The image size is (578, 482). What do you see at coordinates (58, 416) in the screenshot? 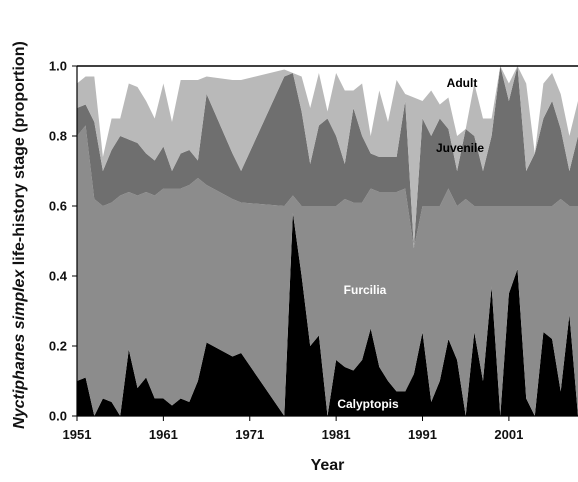
I see `y-tick-label: 0.0` at bounding box center [58, 416].